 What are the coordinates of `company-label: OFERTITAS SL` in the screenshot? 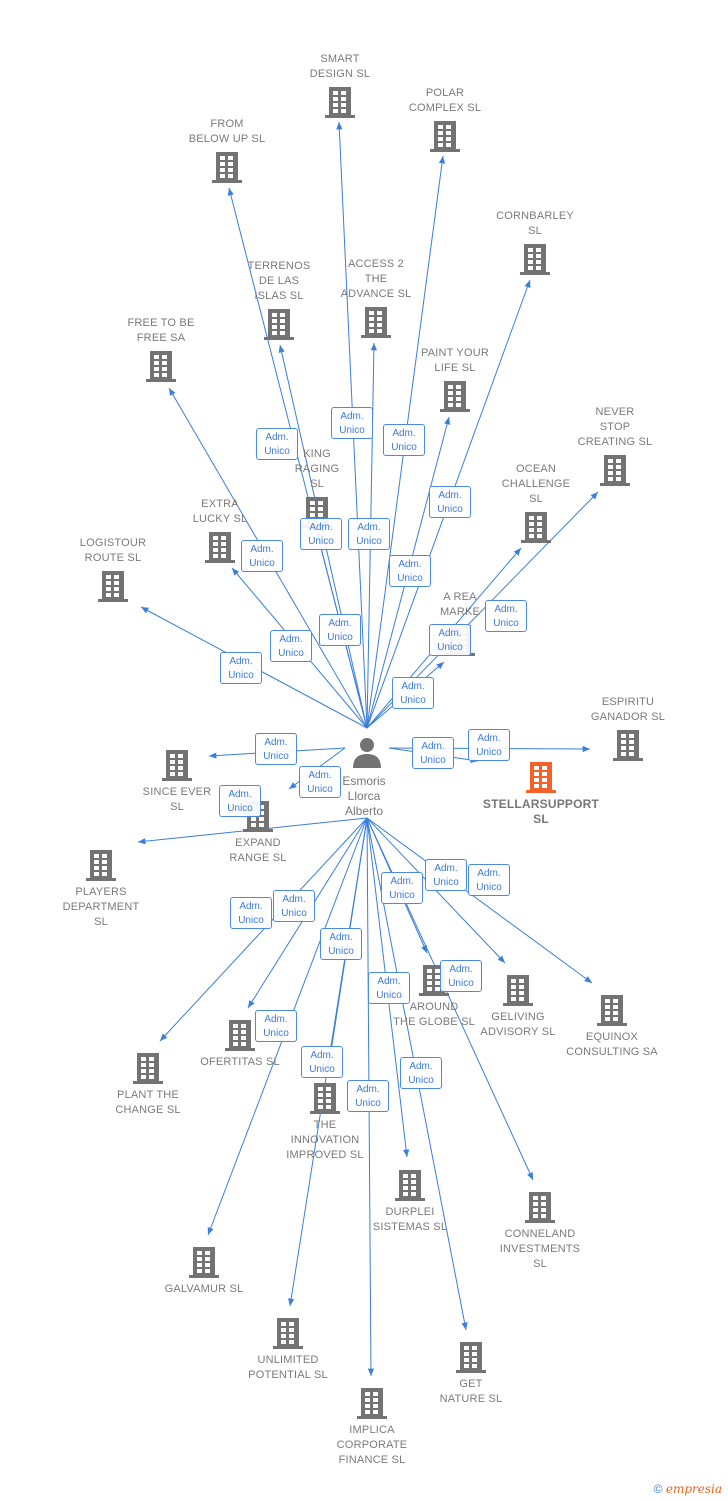 It's located at (240, 1062).